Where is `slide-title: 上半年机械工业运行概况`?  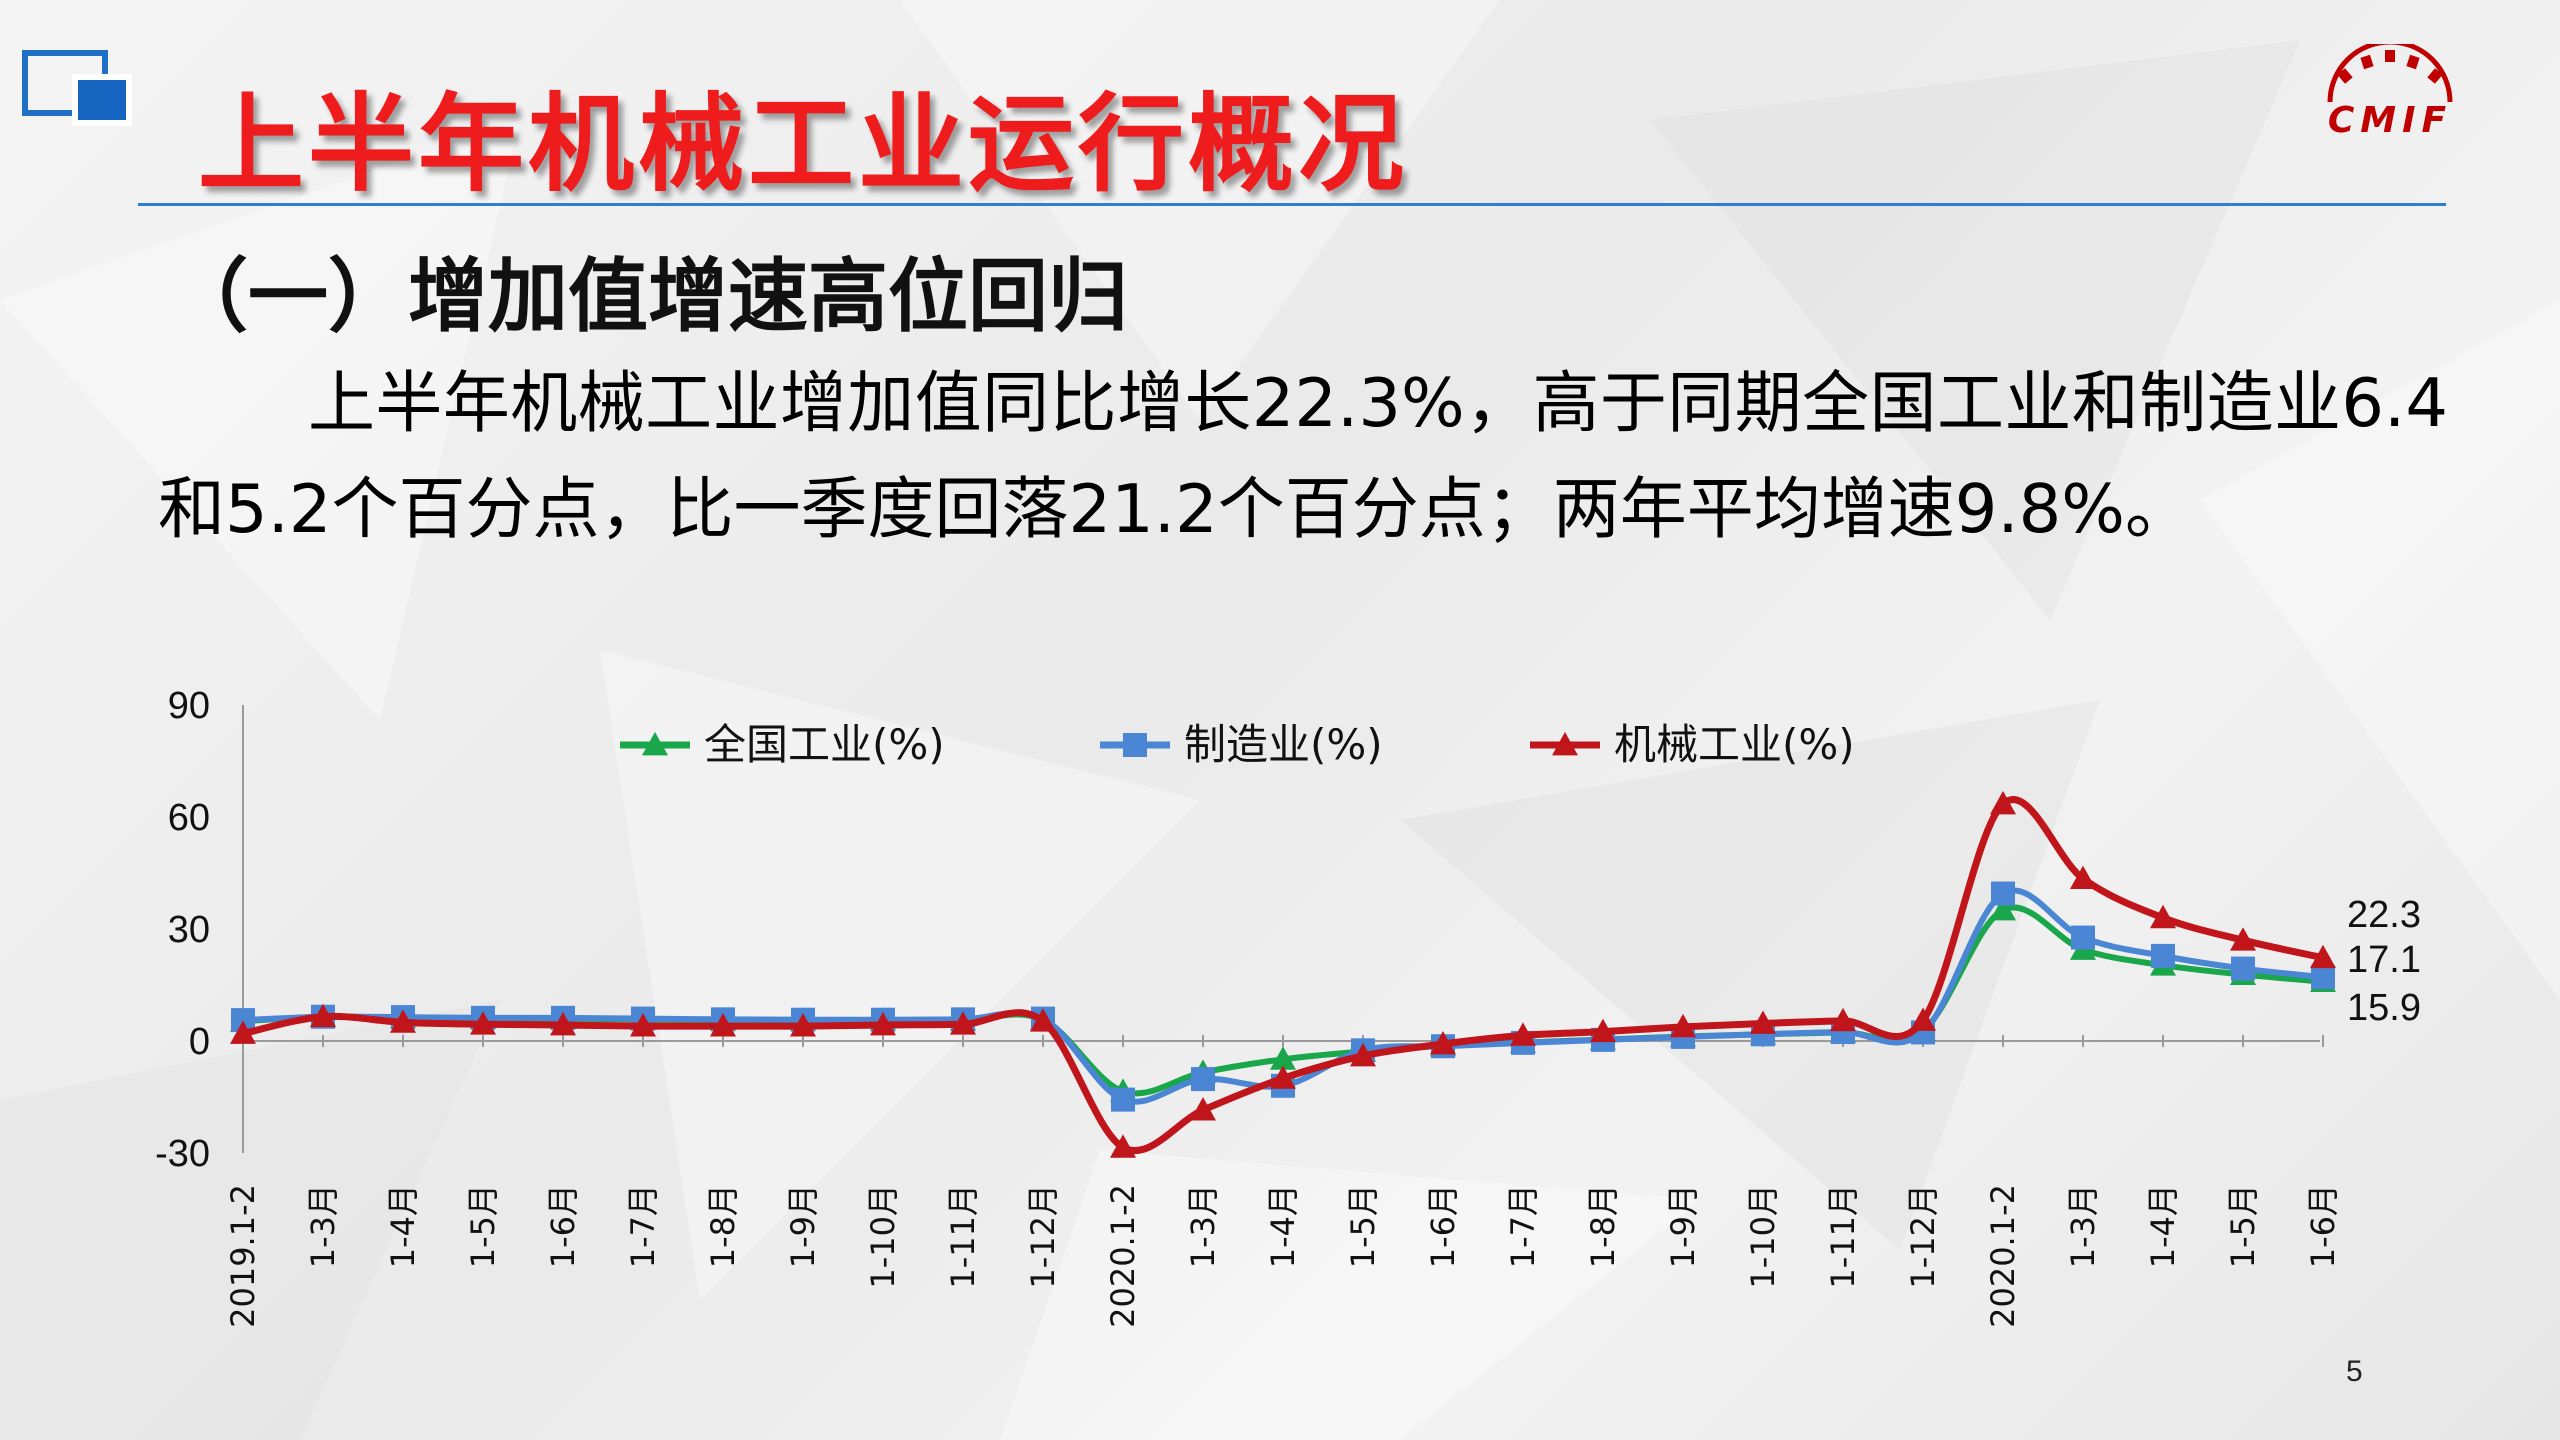 slide-title: 上半年机械工业运行概况 is located at coordinates (803, 144).